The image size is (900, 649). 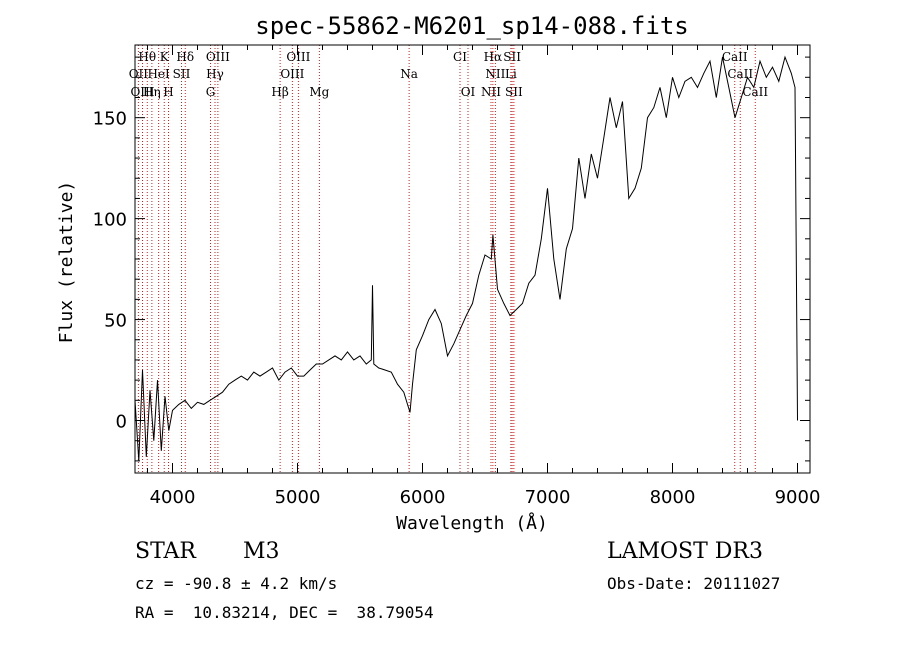 I want to click on line-label: Na, so click(x=409, y=74).